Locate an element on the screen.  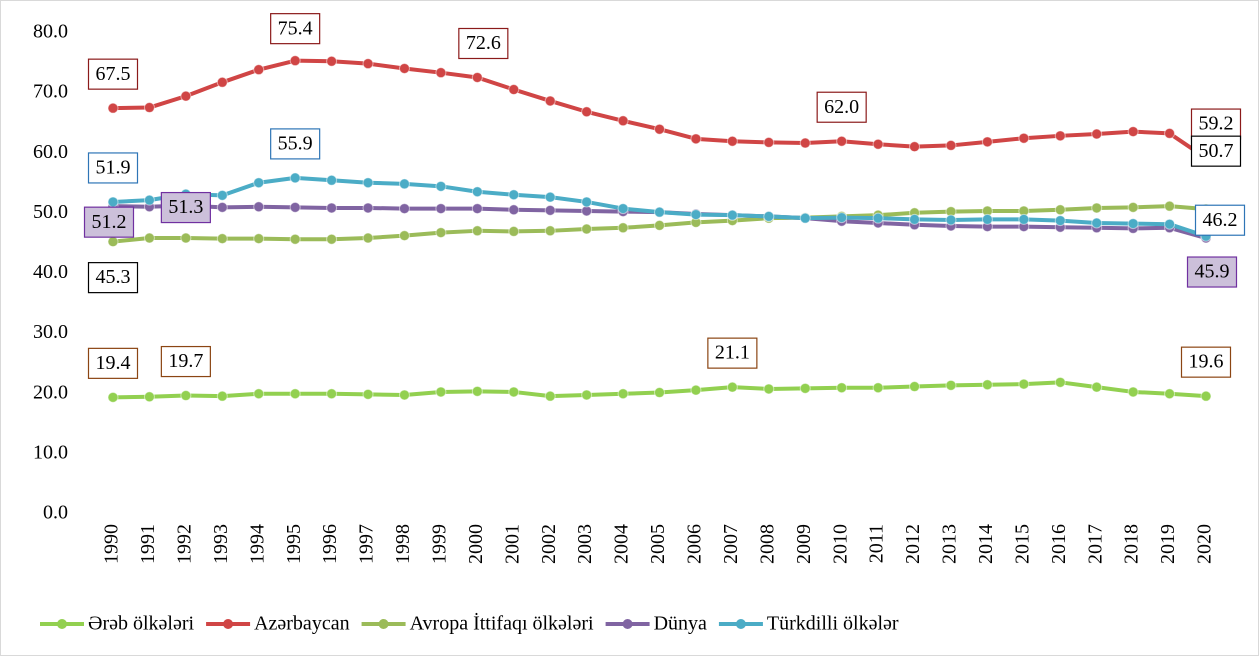
x-tick-label: 2018 is located at coordinates (1132, 544).